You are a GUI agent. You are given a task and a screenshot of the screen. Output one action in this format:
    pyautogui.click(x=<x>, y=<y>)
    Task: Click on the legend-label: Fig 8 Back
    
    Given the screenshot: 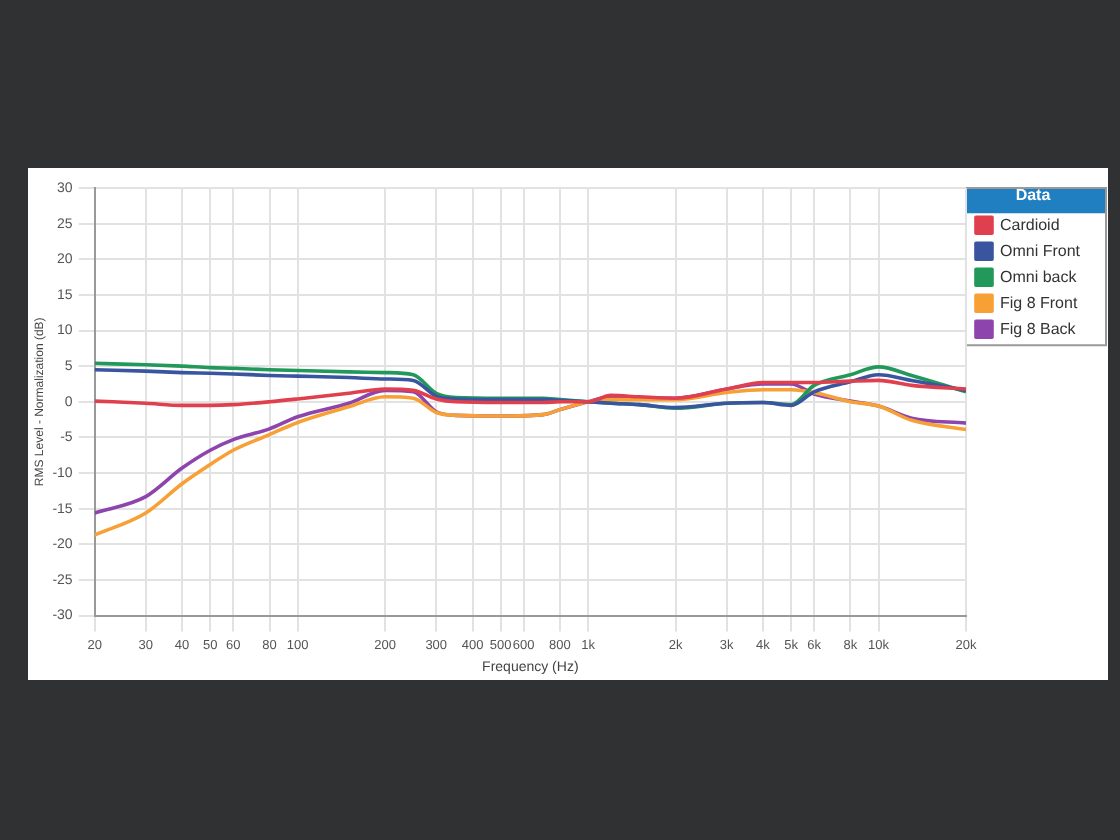 What is the action you would take?
    pyautogui.click(x=1038, y=328)
    